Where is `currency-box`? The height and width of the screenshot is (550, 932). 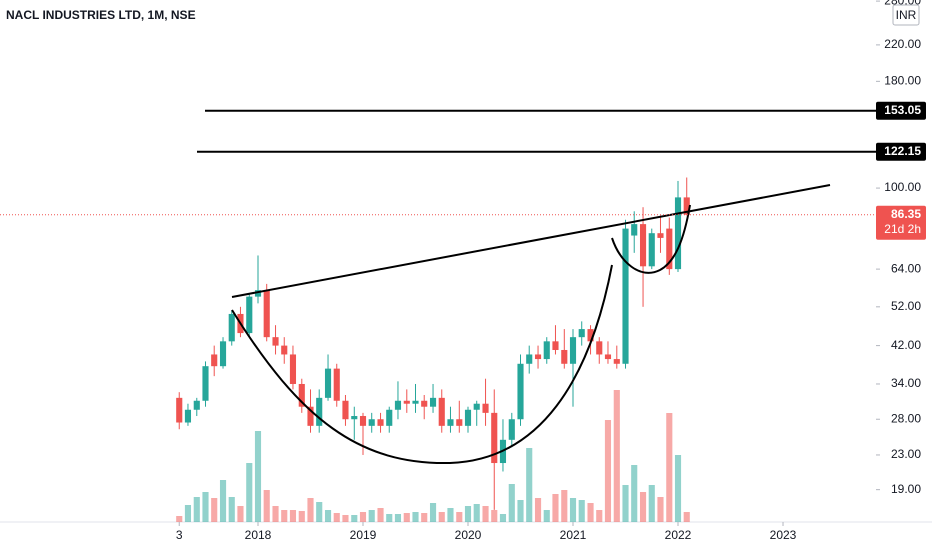 currency-box is located at coordinates (906, 15).